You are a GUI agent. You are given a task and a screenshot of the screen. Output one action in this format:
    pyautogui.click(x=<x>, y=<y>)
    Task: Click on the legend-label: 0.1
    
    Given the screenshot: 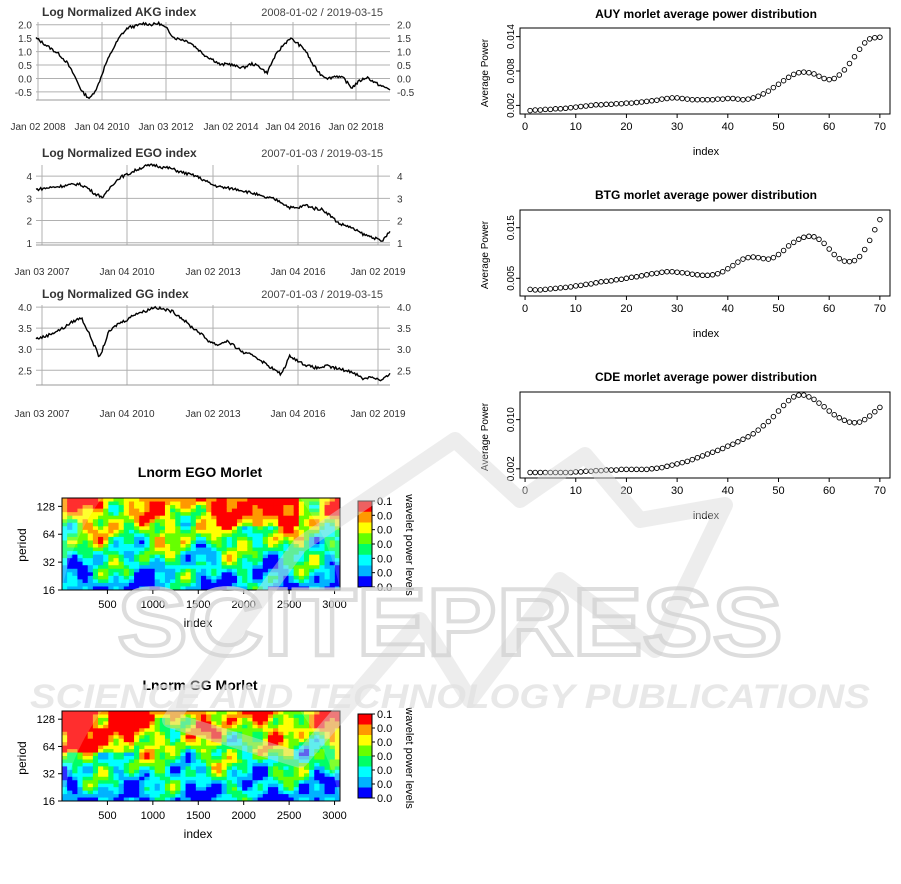 What is the action you would take?
    pyautogui.click(x=384, y=502)
    